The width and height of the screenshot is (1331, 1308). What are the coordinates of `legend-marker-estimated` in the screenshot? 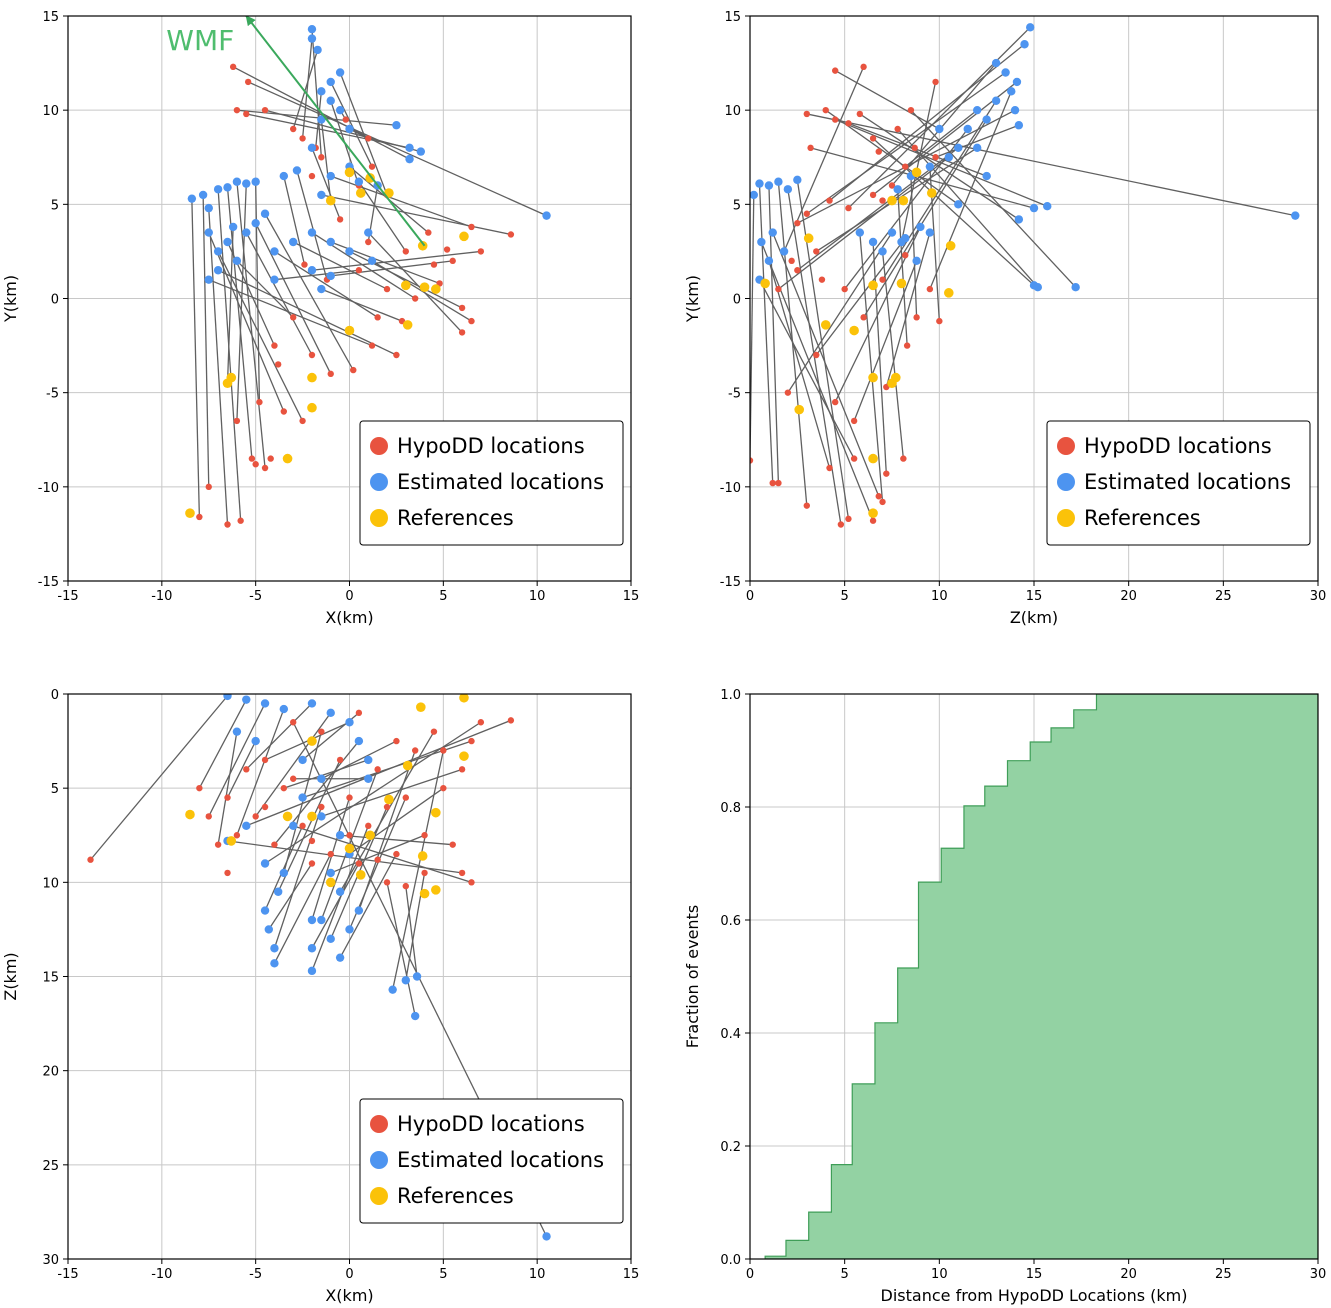 It's located at (379, 1160).